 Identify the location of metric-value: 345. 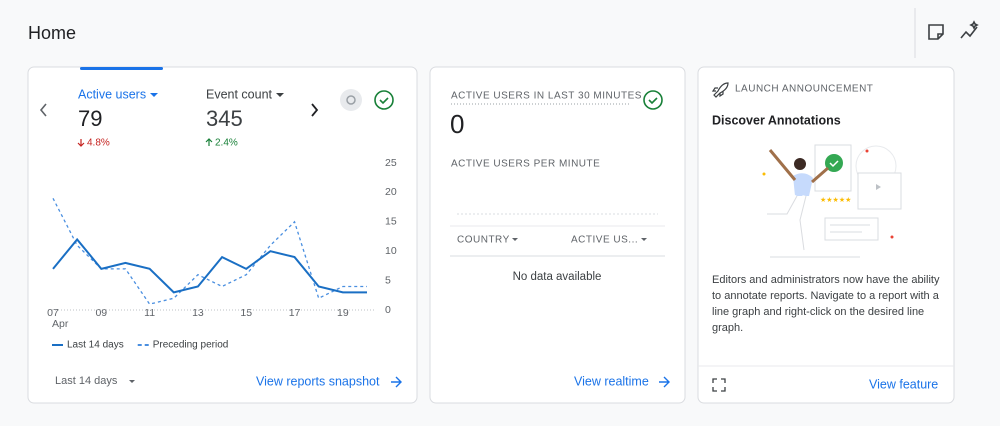
(224, 118).